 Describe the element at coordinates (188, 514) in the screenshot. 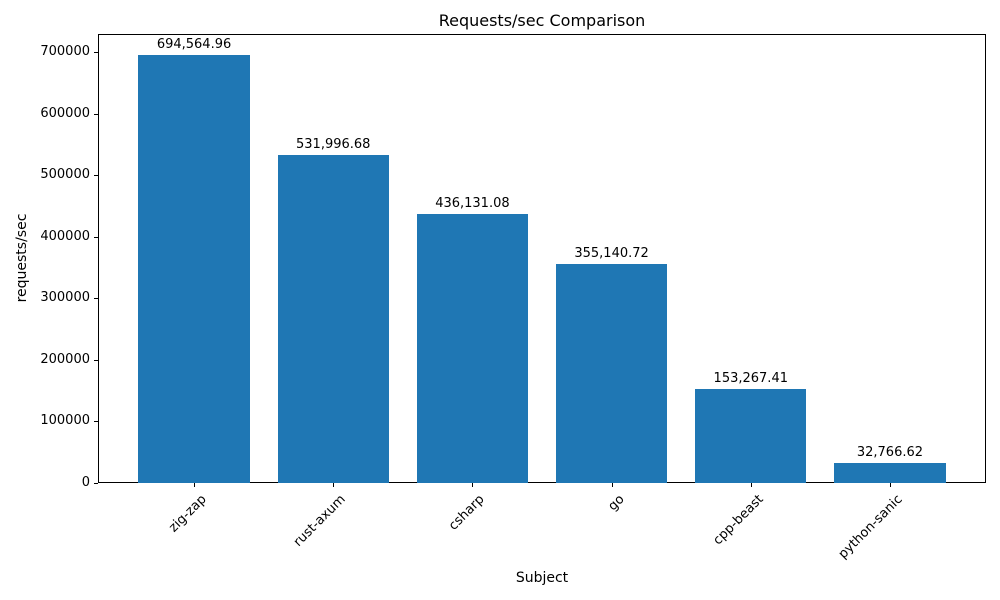

I see `x-tick-label-zig-zap: zig-zap` at that location.